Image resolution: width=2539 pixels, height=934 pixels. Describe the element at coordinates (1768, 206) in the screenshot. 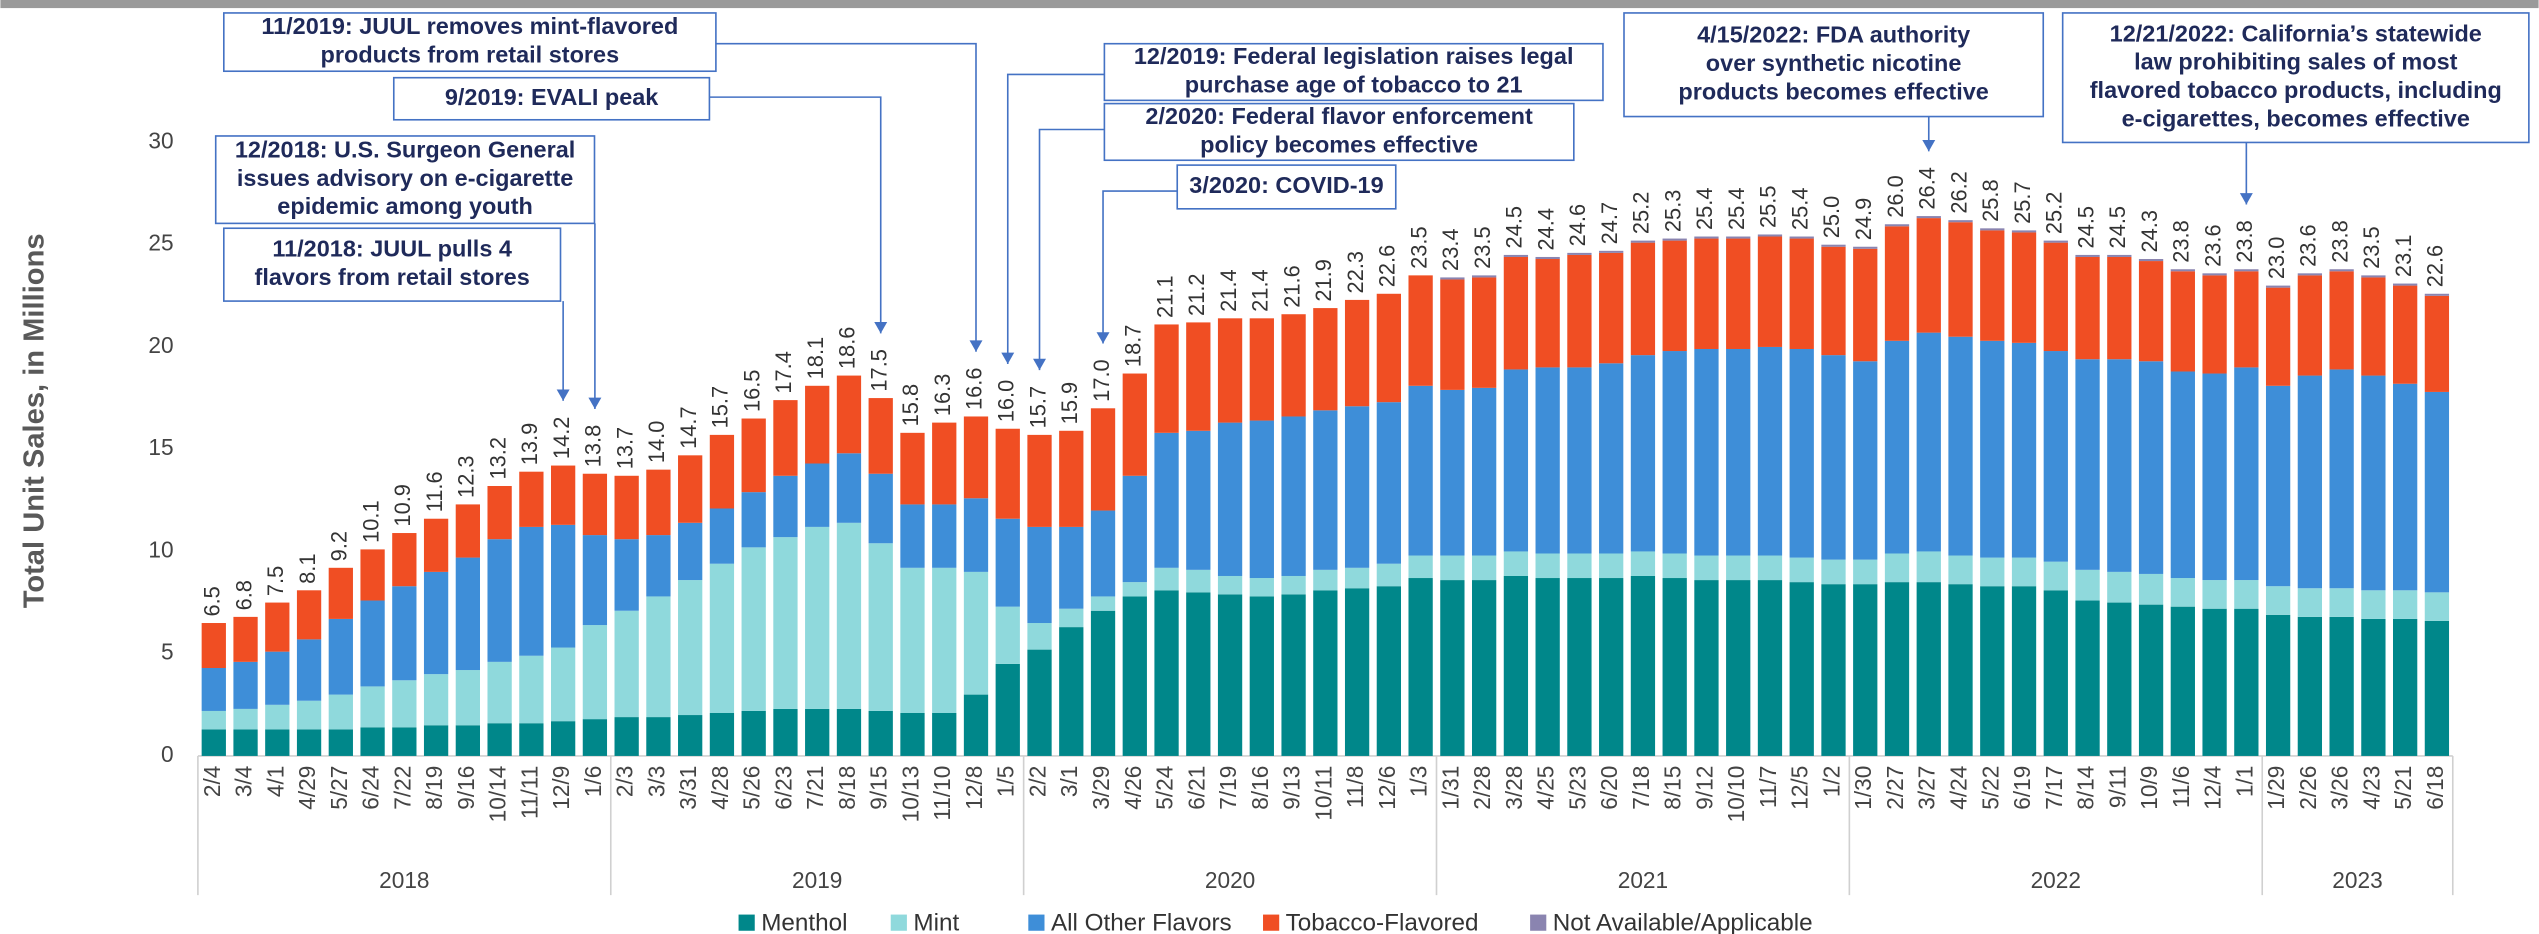

I see `bar-total-label: 25.5` at that location.